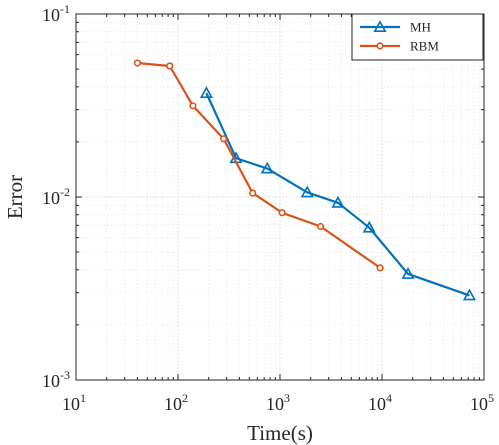  What do you see at coordinates (380, 402) in the screenshot?
I see `x-tick-label: 10⁴` at bounding box center [380, 402].